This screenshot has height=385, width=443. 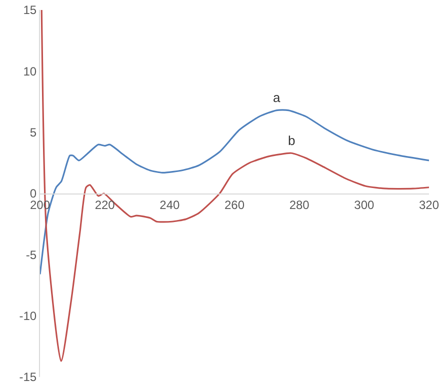 I want to click on y-tick-label: 5, so click(x=33, y=133).